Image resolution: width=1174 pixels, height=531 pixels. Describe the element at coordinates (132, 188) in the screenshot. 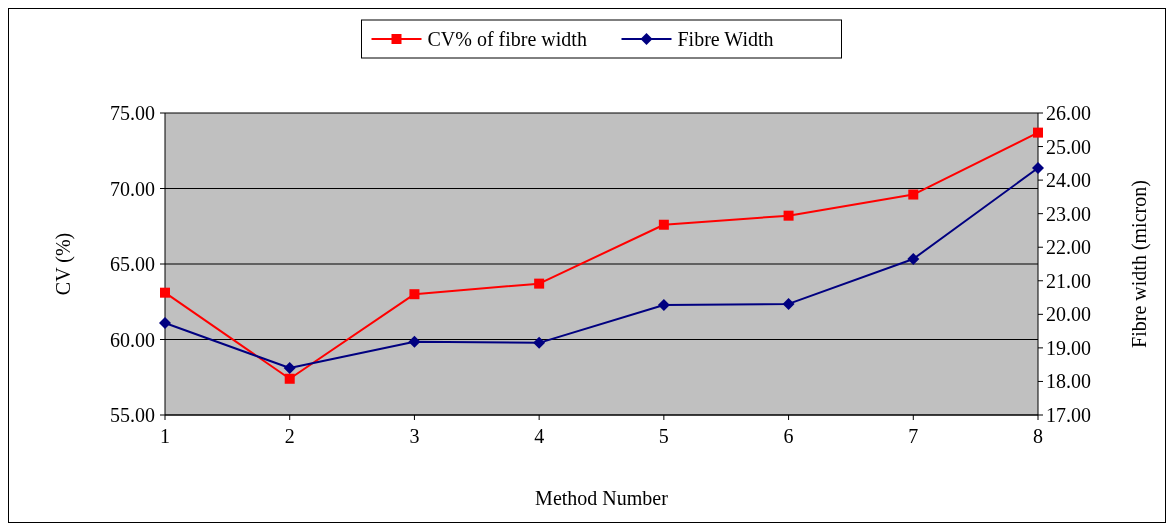

I see `y-tick-label: 70.00` at that location.